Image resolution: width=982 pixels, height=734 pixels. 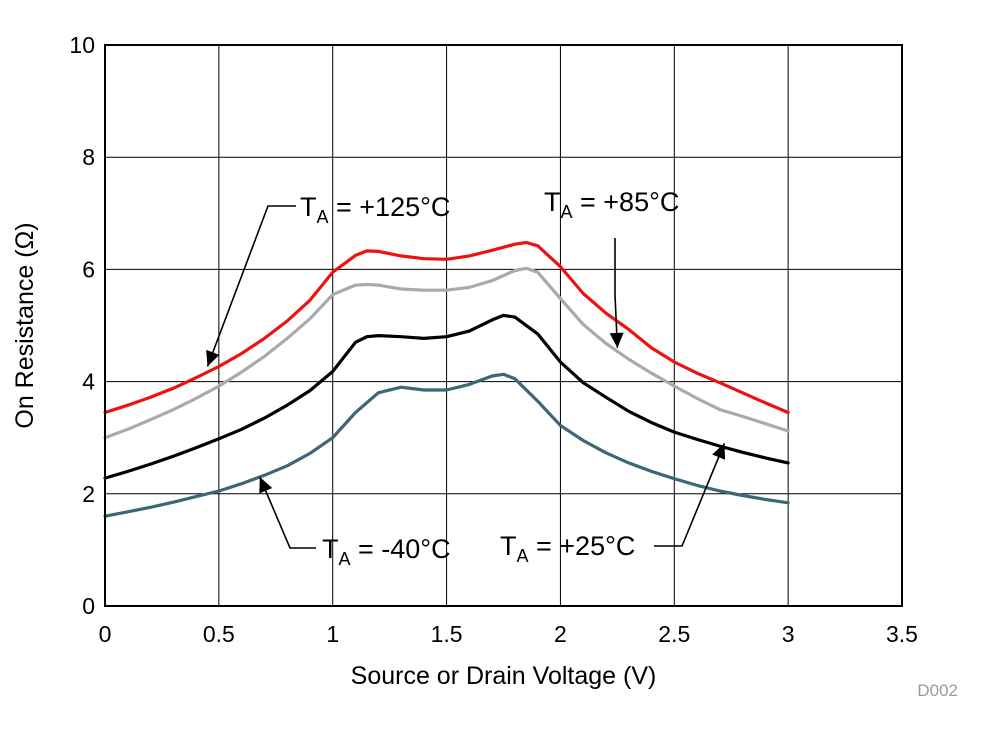 What do you see at coordinates (447, 634) in the screenshot?
I see `x-tick-label: 1.5` at bounding box center [447, 634].